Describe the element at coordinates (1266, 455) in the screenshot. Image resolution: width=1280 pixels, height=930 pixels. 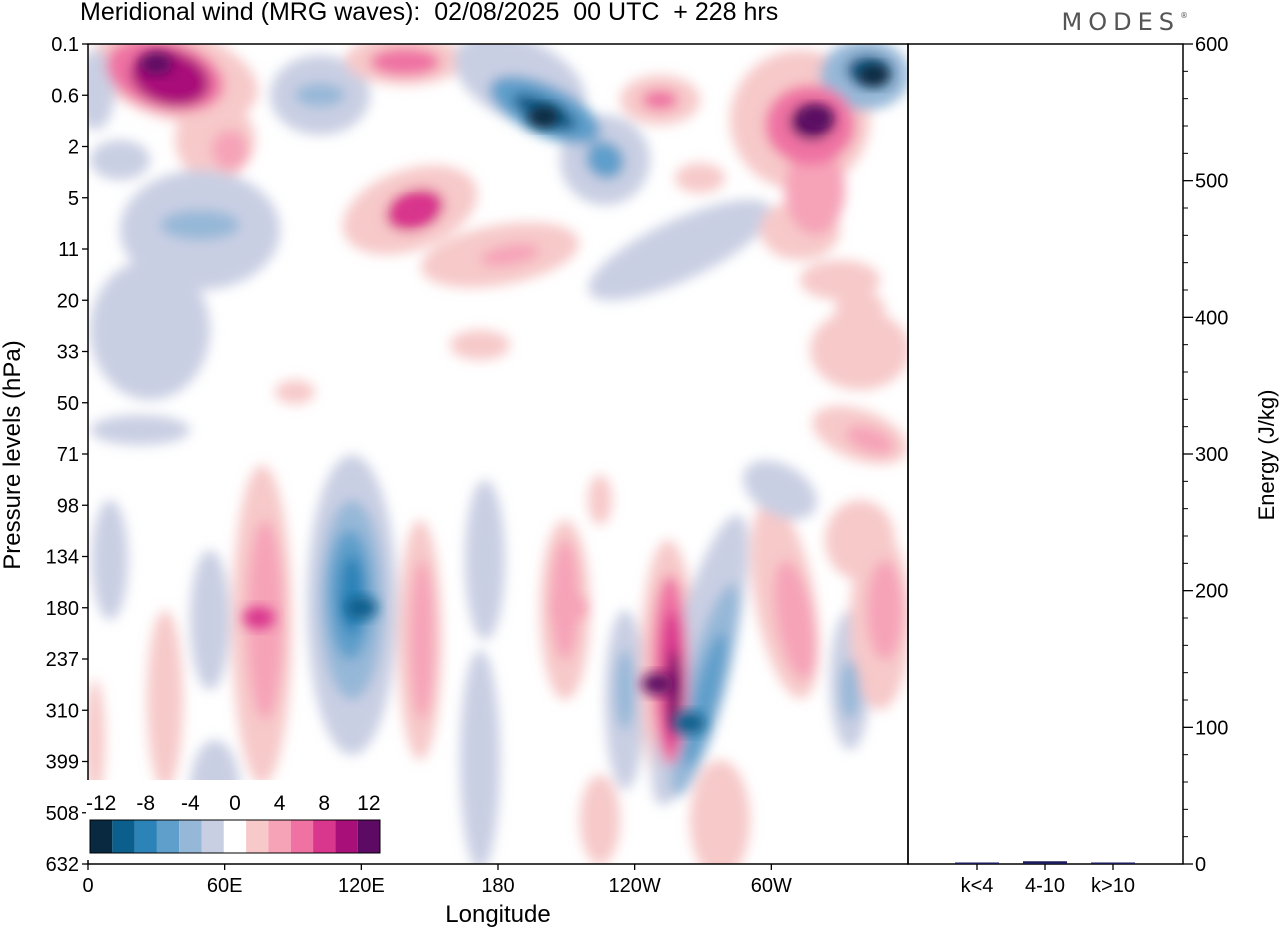
I see `energy-axis-label: Energy (J/kg)` at that location.